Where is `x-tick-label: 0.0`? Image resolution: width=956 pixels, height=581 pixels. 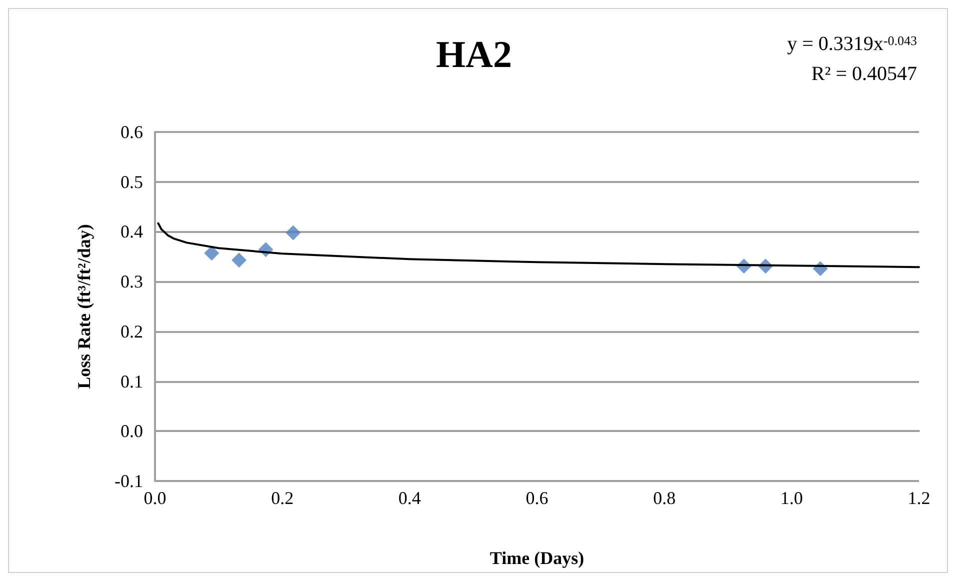 x-tick-label: 0.0 is located at coordinates (155, 498).